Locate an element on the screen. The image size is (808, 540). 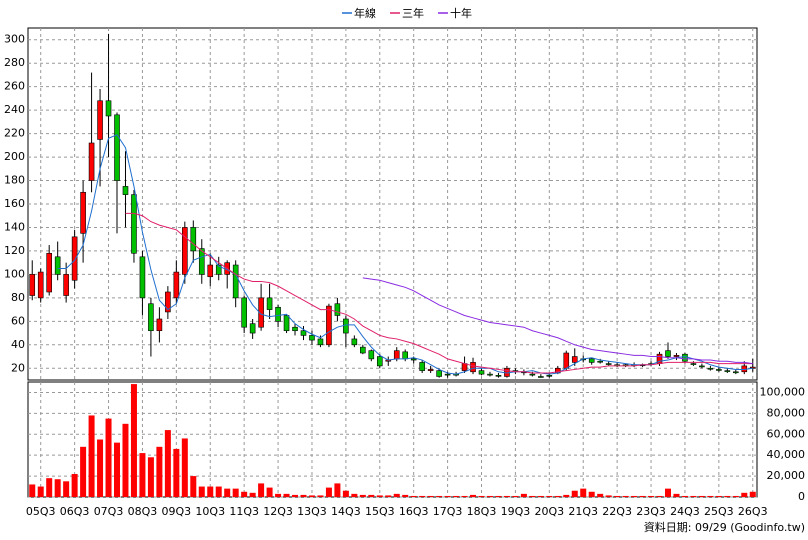
x-tick-label: 19Q3 is located at coordinates (516, 511).